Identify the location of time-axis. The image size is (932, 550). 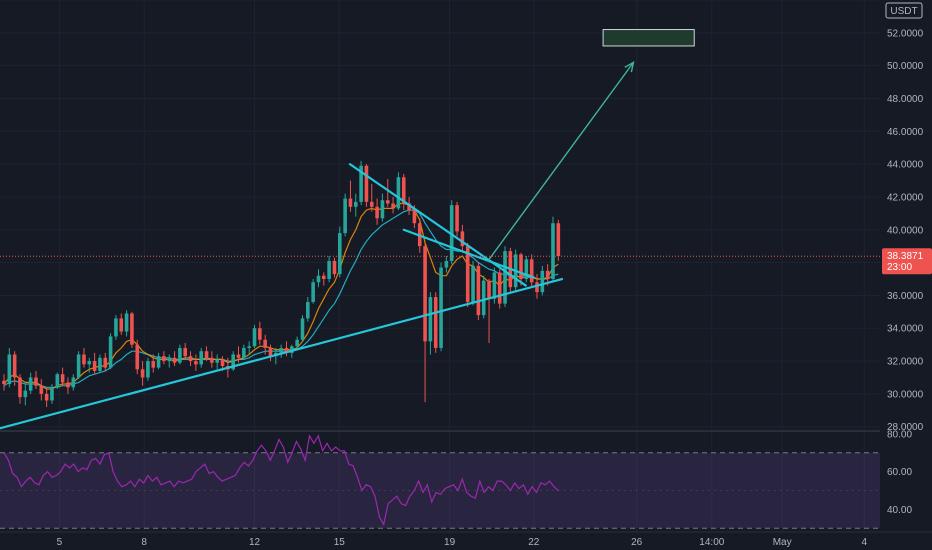
(466, 541).